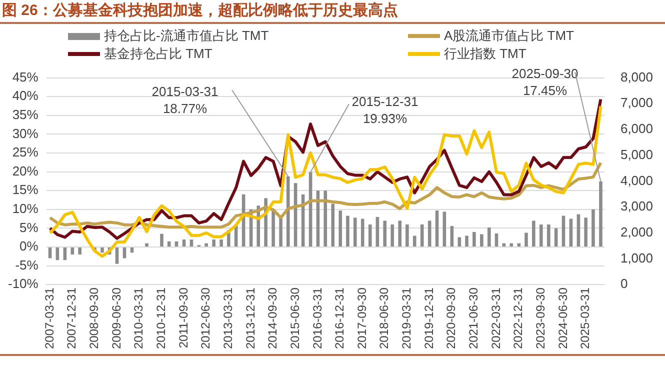 This screenshot has height=375, width=665. I want to click on y-tick-label: 0%, so click(29, 246).